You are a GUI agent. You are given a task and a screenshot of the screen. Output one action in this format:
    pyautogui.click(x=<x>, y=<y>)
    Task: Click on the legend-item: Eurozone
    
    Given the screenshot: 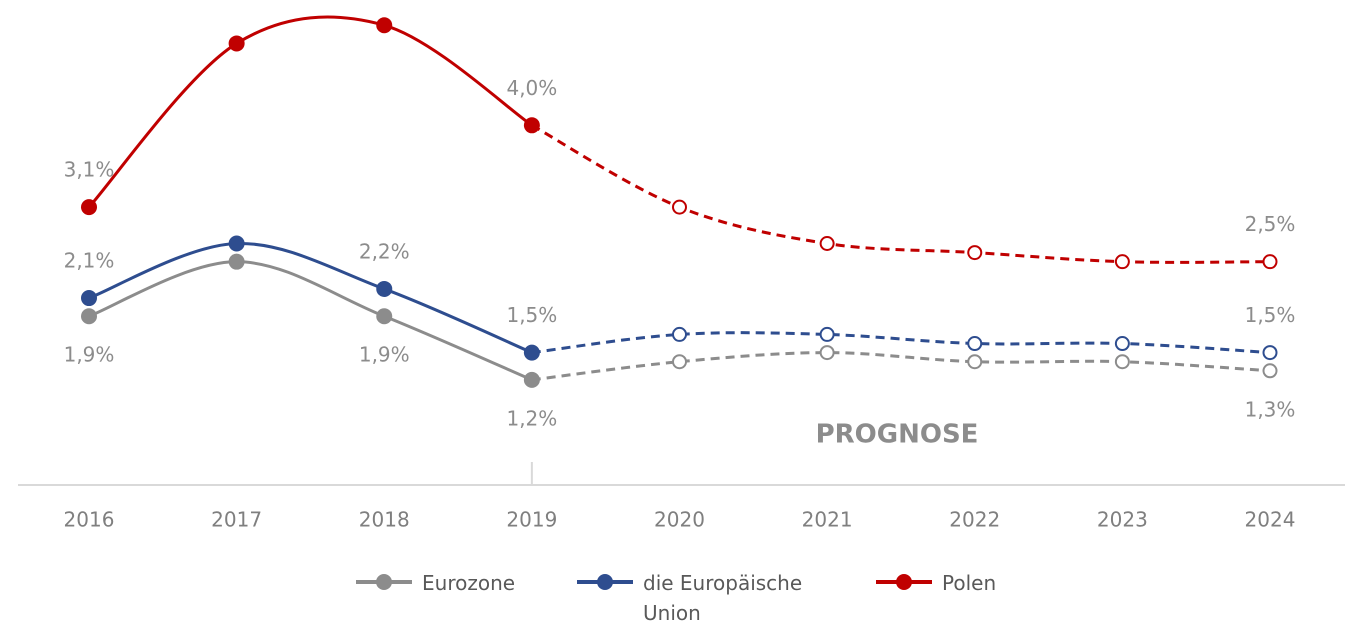 What is the action you would take?
    pyautogui.click(x=489, y=583)
    